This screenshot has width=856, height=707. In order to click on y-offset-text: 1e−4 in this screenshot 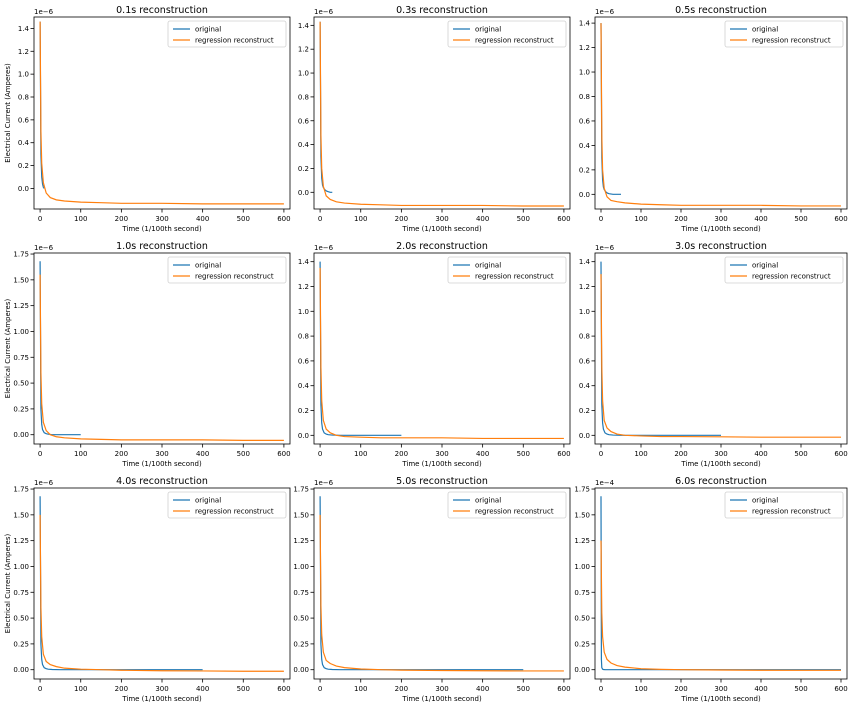, I will do `click(605, 483)`.